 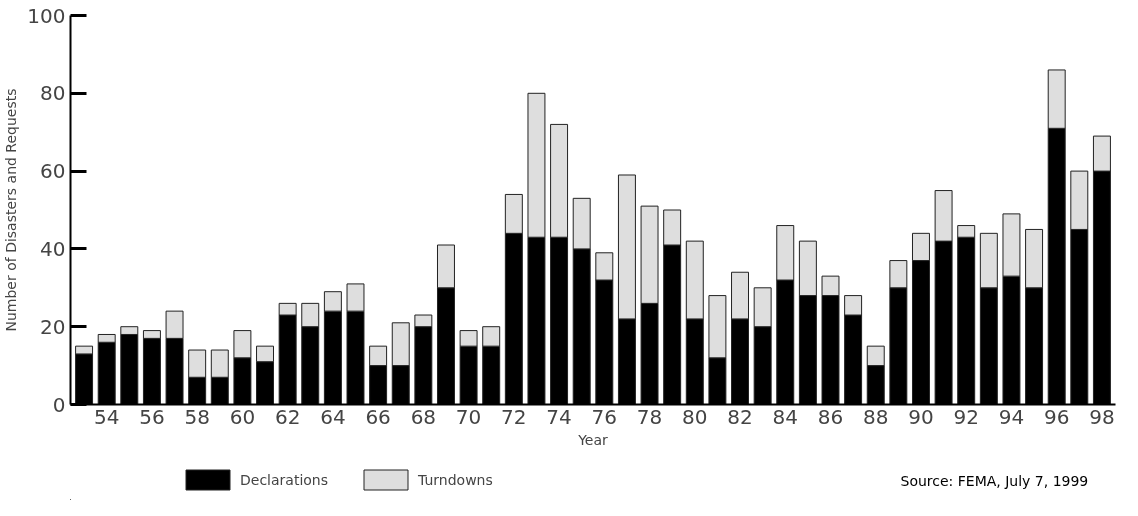 What do you see at coordinates (152, 416) in the screenshot?
I see `x-tick-label: 56` at bounding box center [152, 416].